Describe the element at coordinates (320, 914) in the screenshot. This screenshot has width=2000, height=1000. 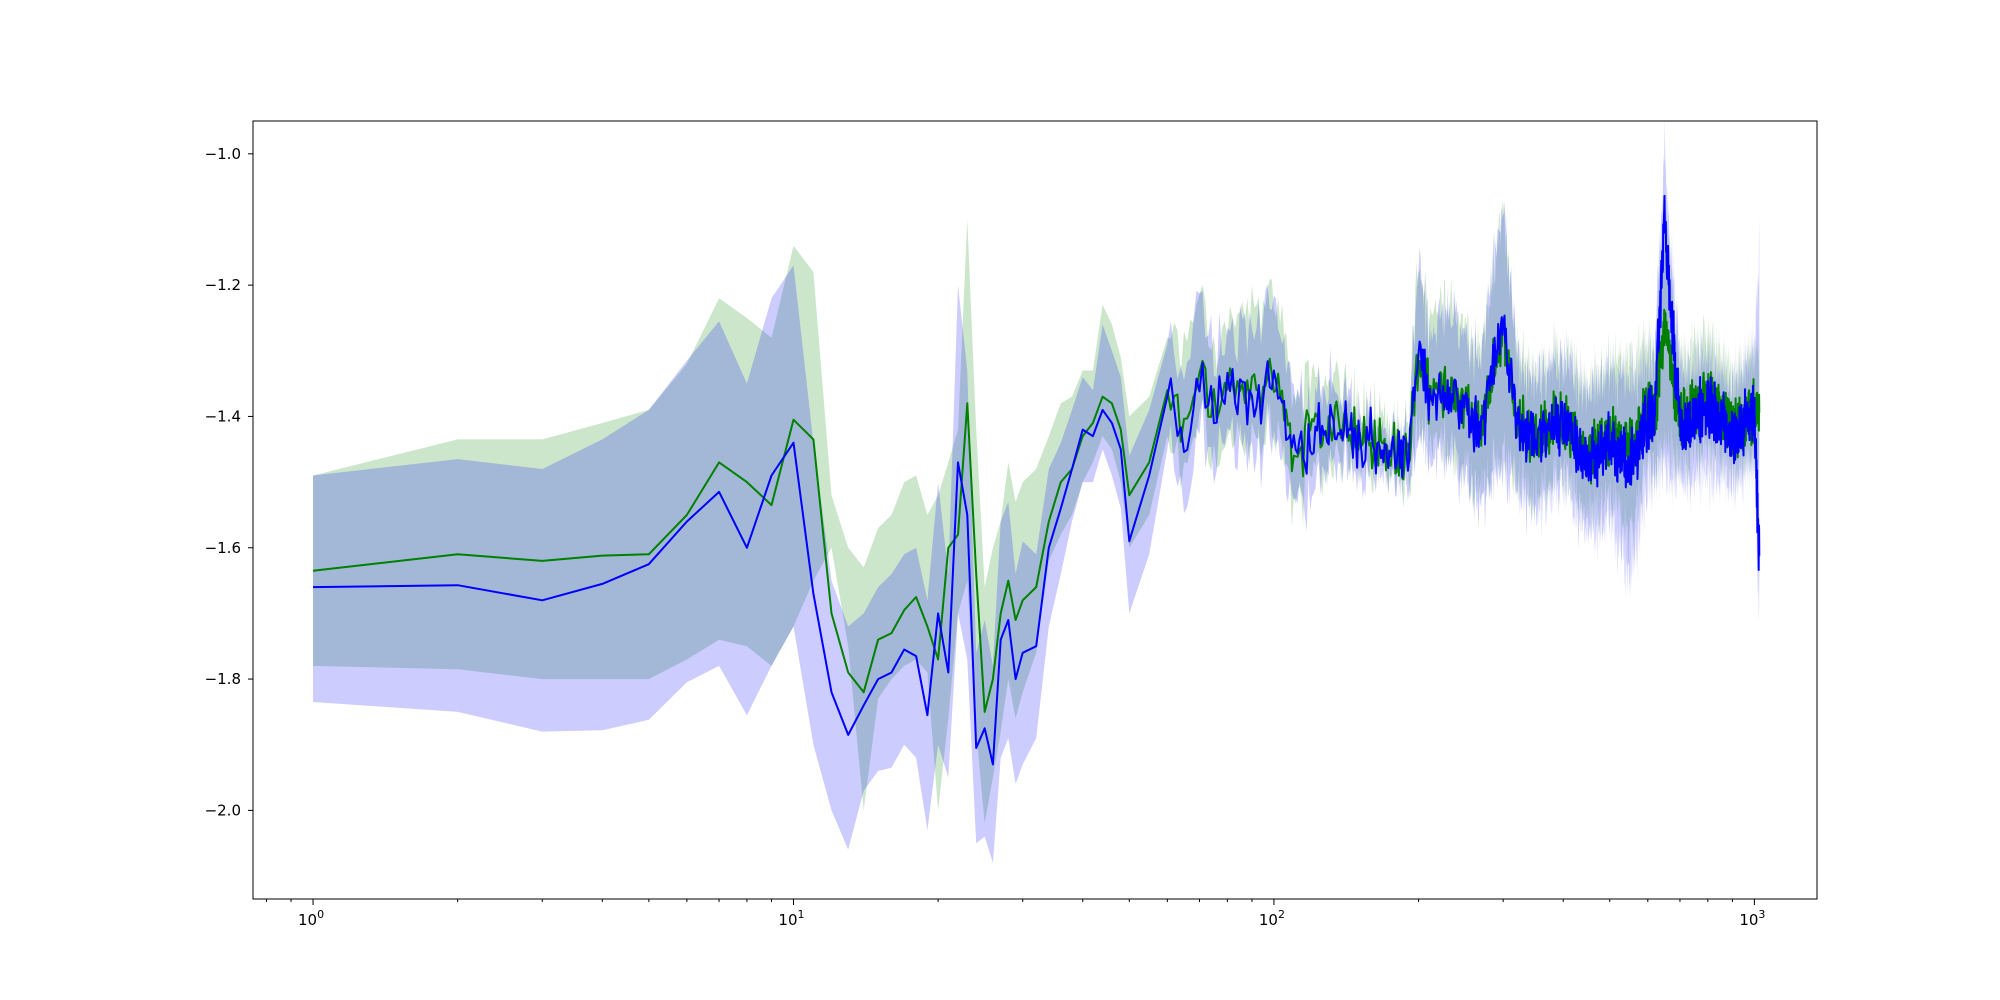
I see `x-tick-label-exponent: 0` at that location.